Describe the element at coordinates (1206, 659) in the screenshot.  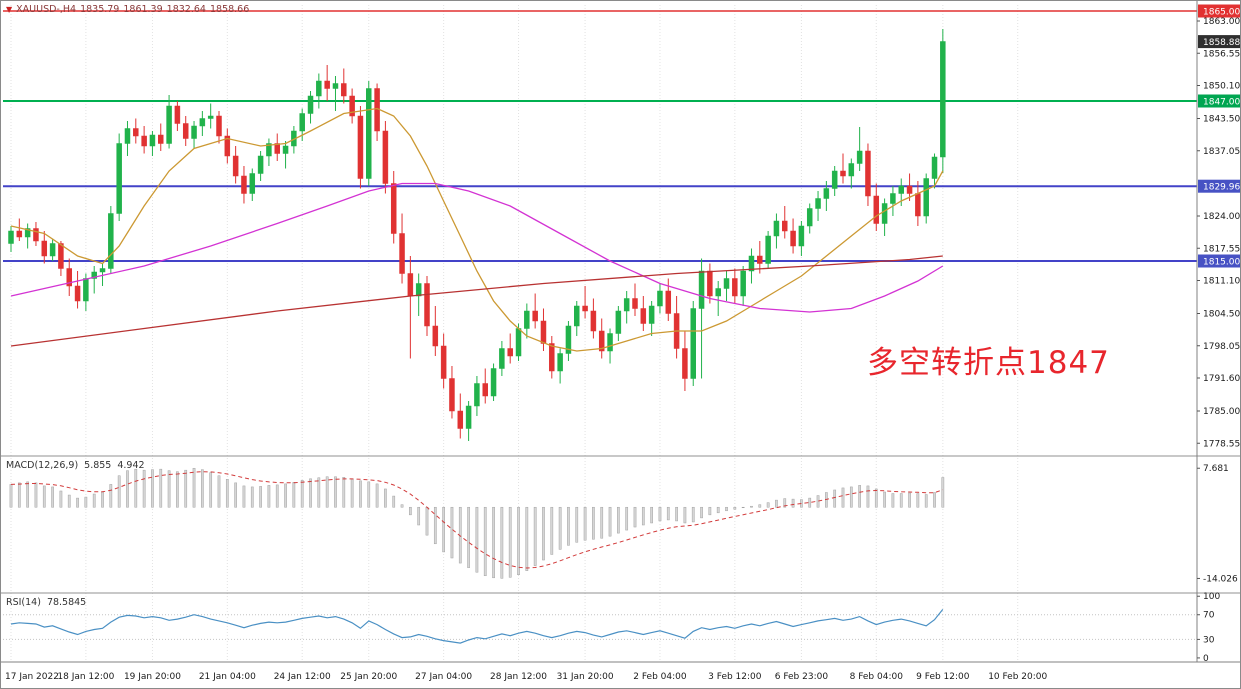
I see `svg-text: 0` at that location.